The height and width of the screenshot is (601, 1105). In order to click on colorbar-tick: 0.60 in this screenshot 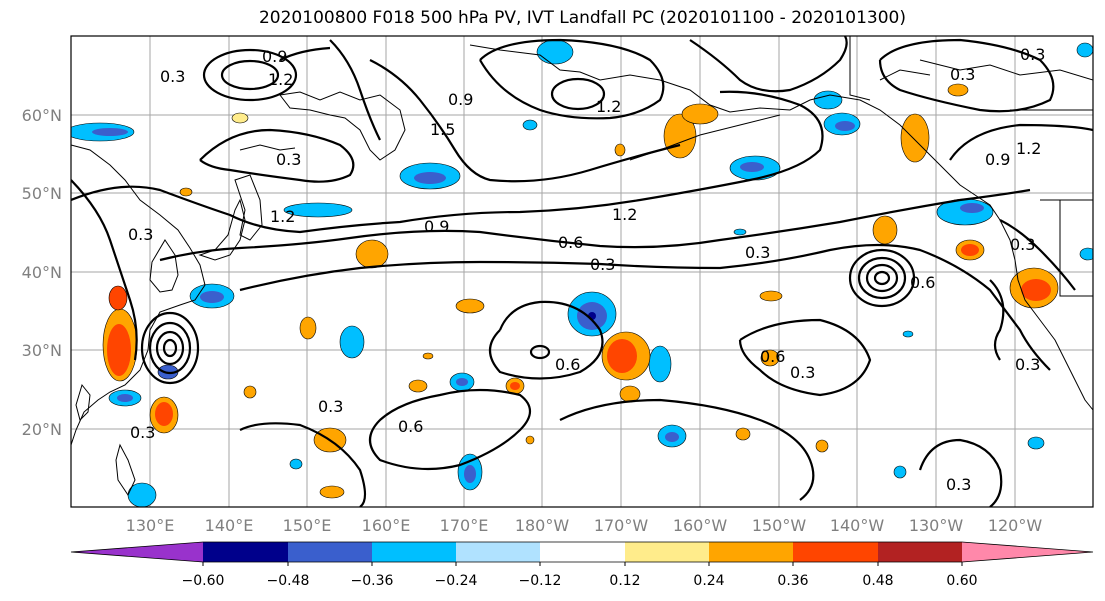, I will do `click(961, 581)`.